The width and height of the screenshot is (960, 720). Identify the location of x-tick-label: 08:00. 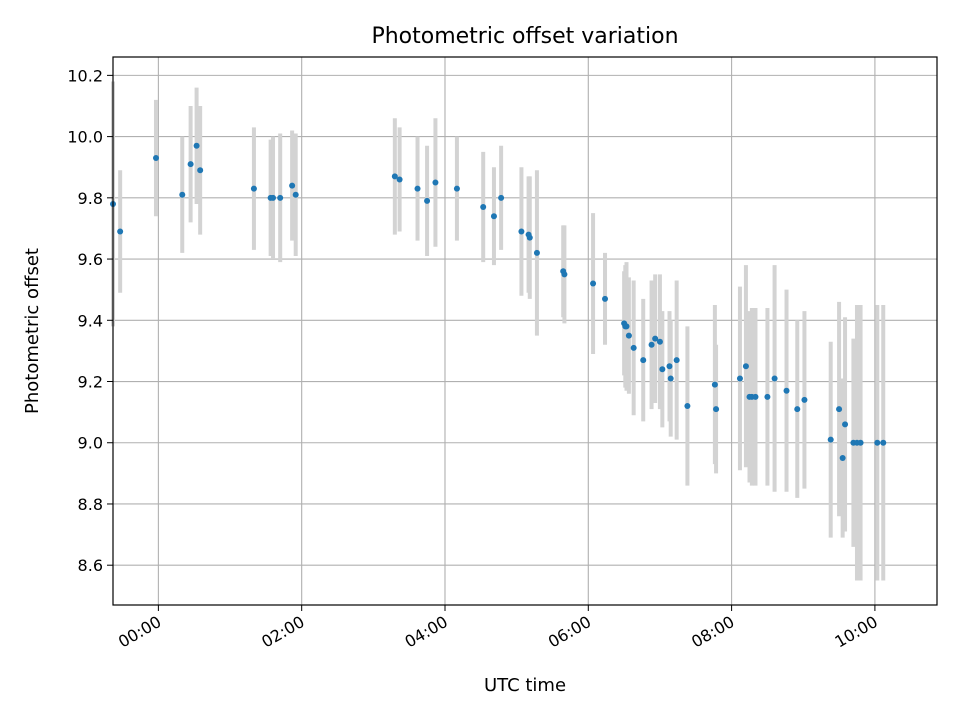
(712, 632).